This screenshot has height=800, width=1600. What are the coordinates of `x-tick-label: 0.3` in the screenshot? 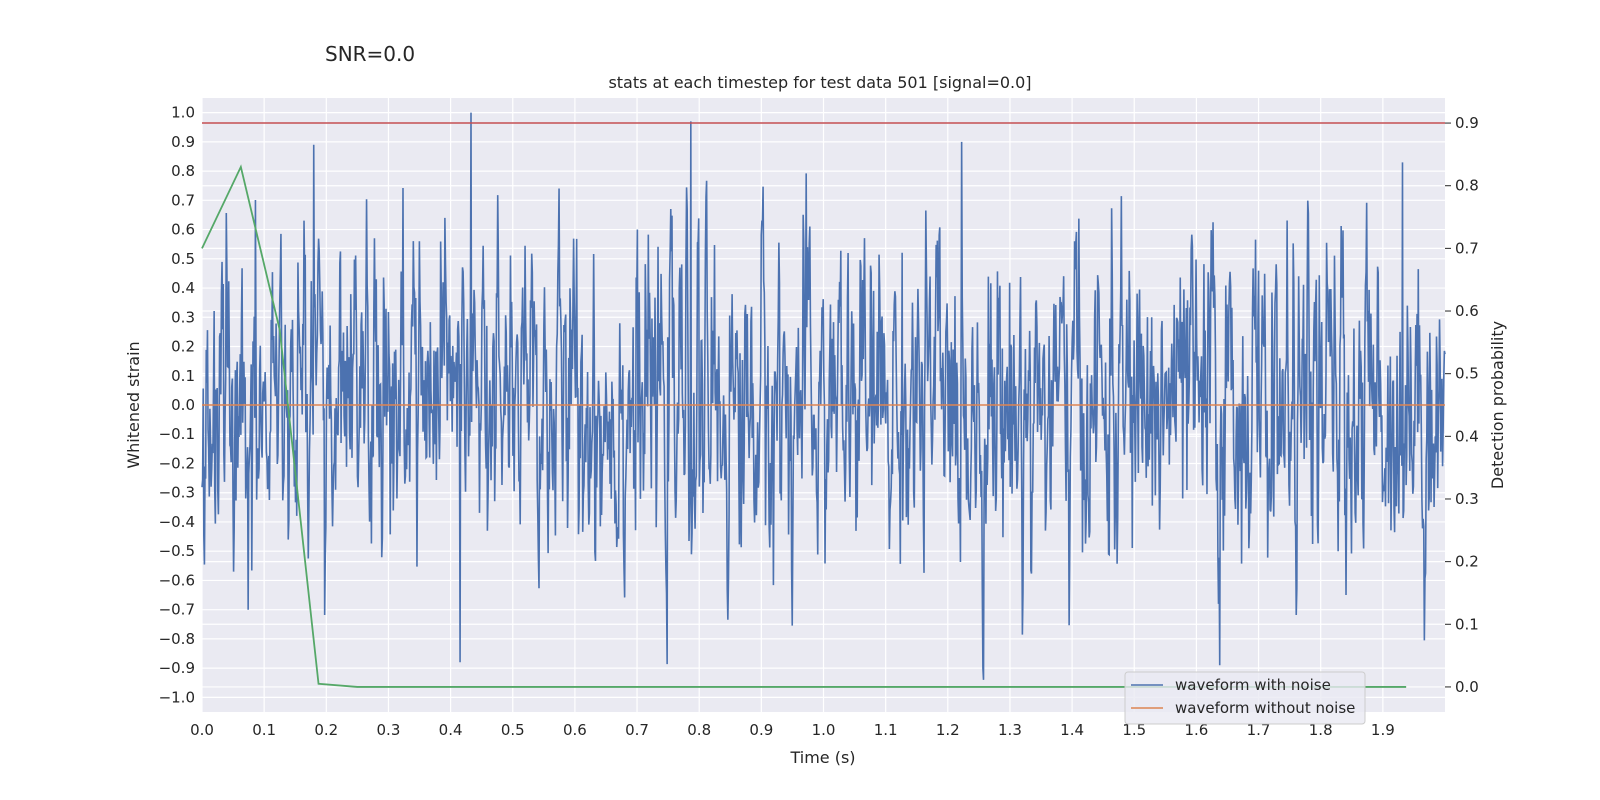 It's located at (389, 730).